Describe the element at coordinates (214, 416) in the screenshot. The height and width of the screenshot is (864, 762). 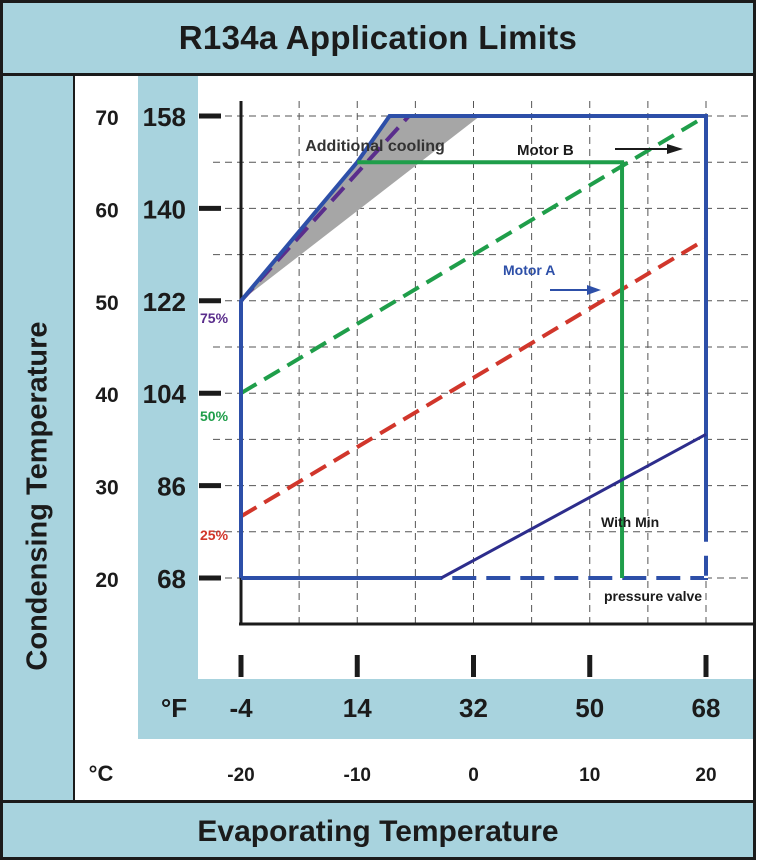
I see `series-label-50pct: 50%` at that location.